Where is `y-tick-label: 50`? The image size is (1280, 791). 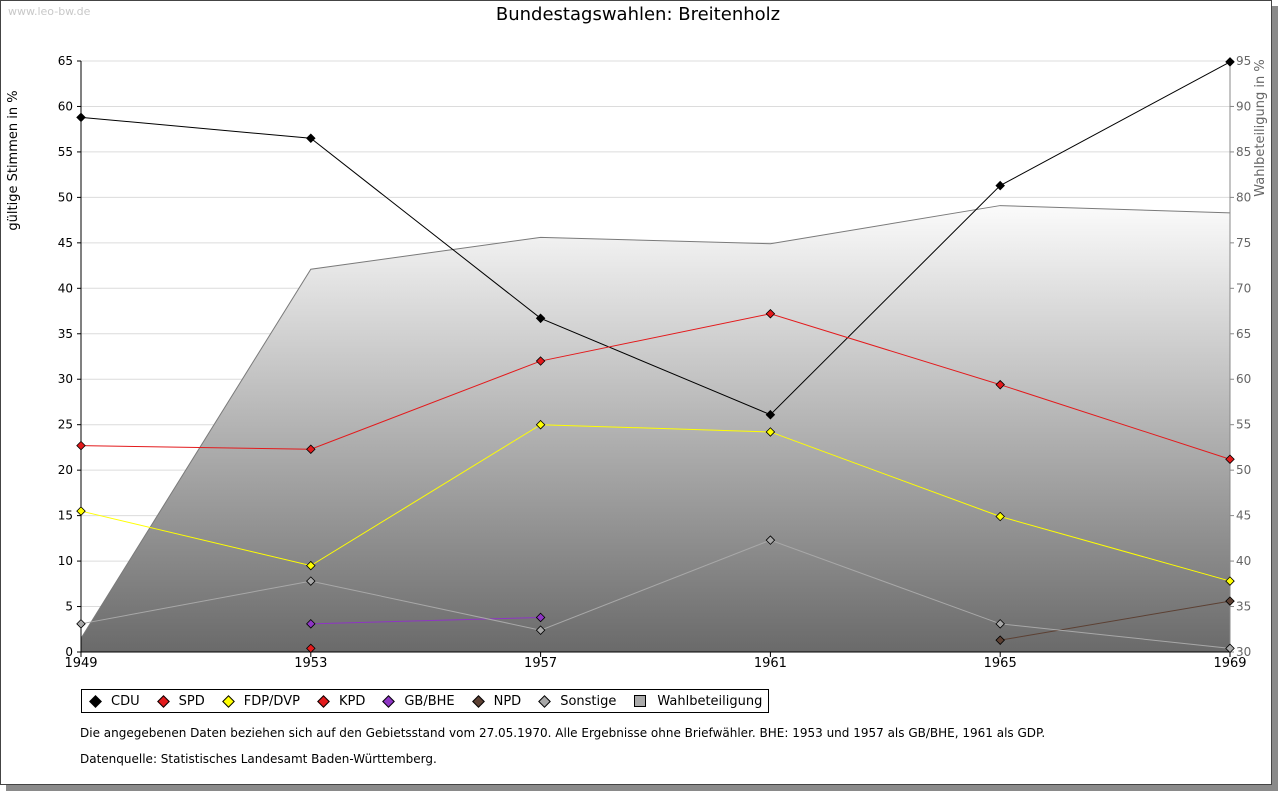 y-tick-label: 50 is located at coordinates (65, 197).